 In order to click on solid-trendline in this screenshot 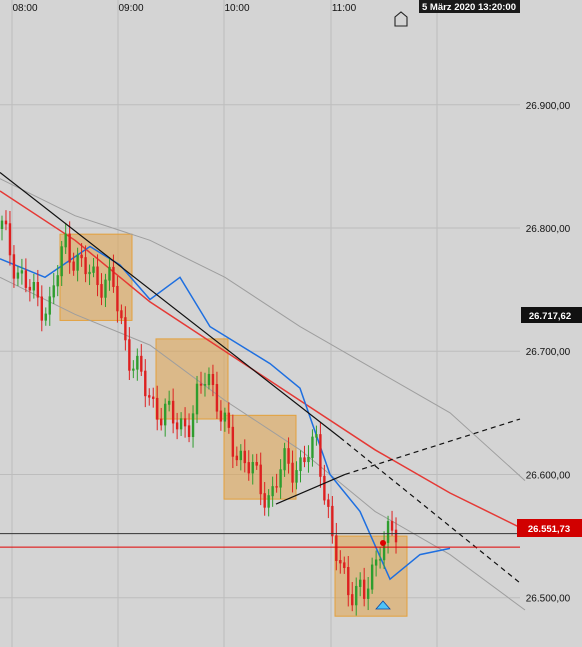, I will do `click(310, 489)`.